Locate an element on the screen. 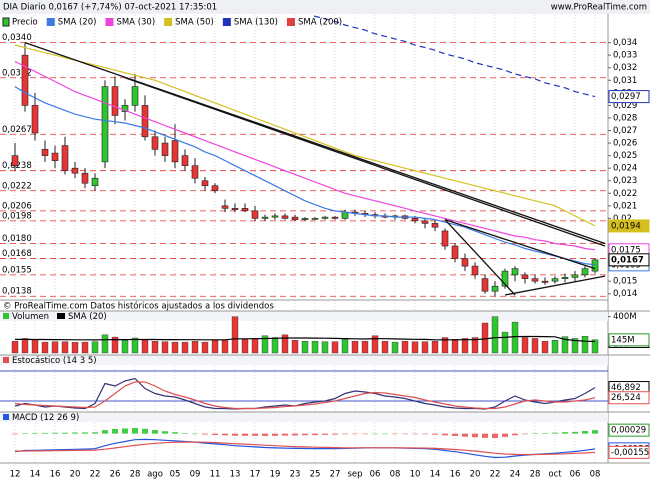 This screenshot has width=650, height=483. panel-title: Volumen is located at coordinates (30, 317).